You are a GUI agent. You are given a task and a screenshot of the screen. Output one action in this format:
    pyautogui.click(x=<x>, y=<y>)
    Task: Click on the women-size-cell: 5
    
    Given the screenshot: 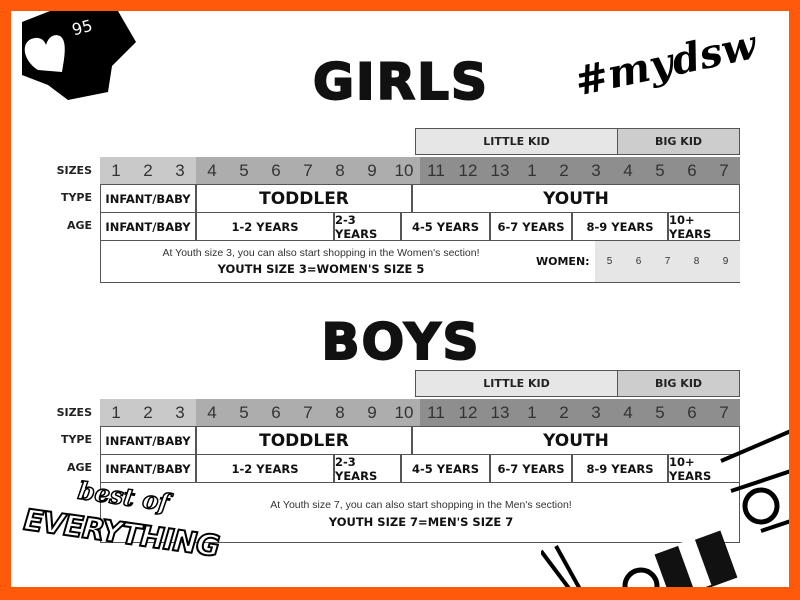 What is the action you would take?
    pyautogui.click(x=609, y=261)
    